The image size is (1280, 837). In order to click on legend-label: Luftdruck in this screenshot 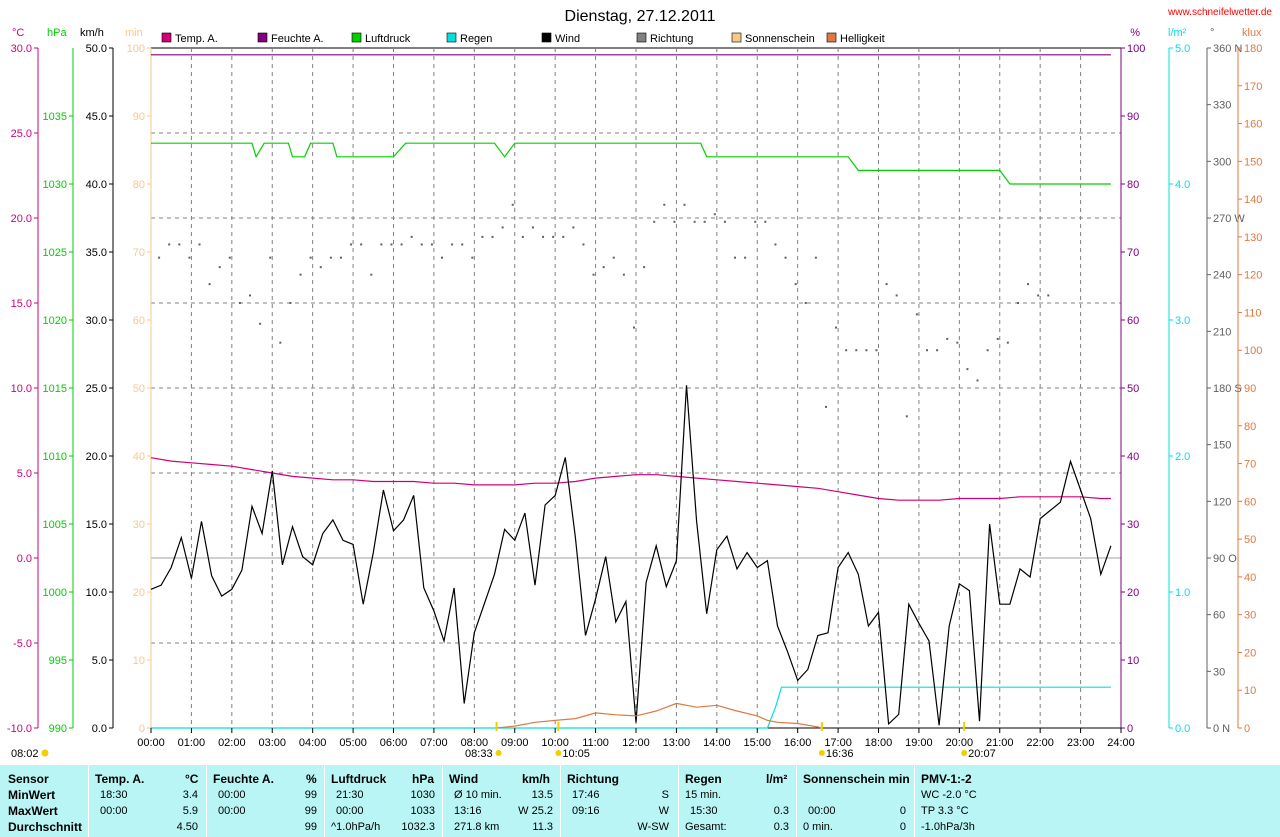, I will do `click(388, 39)`.